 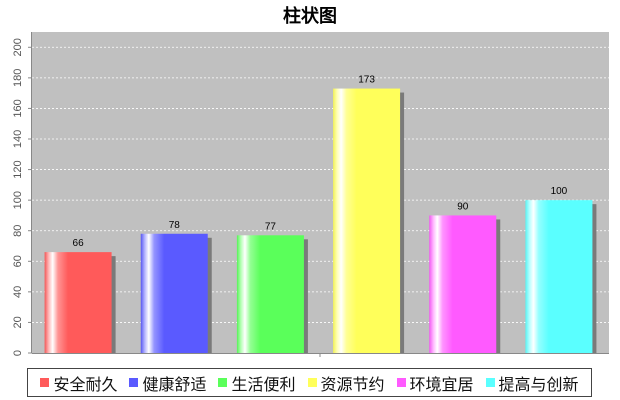 I want to click on y-tick-label: 100, so click(x=18, y=200).